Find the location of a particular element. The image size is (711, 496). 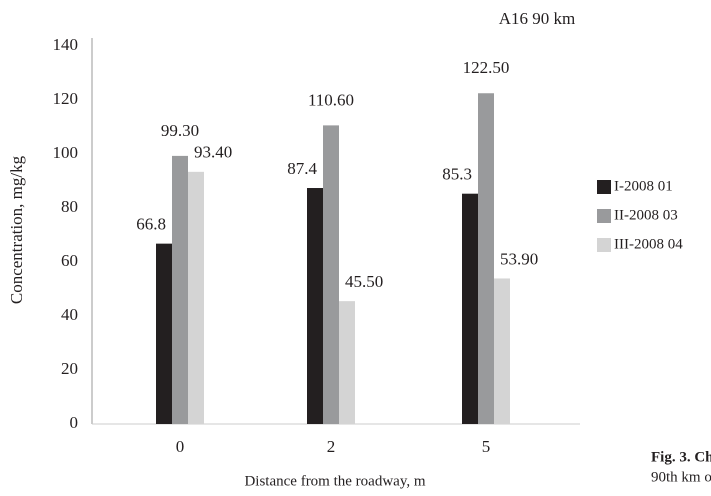

y-tick-label: 20 is located at coordinates (69, 368).